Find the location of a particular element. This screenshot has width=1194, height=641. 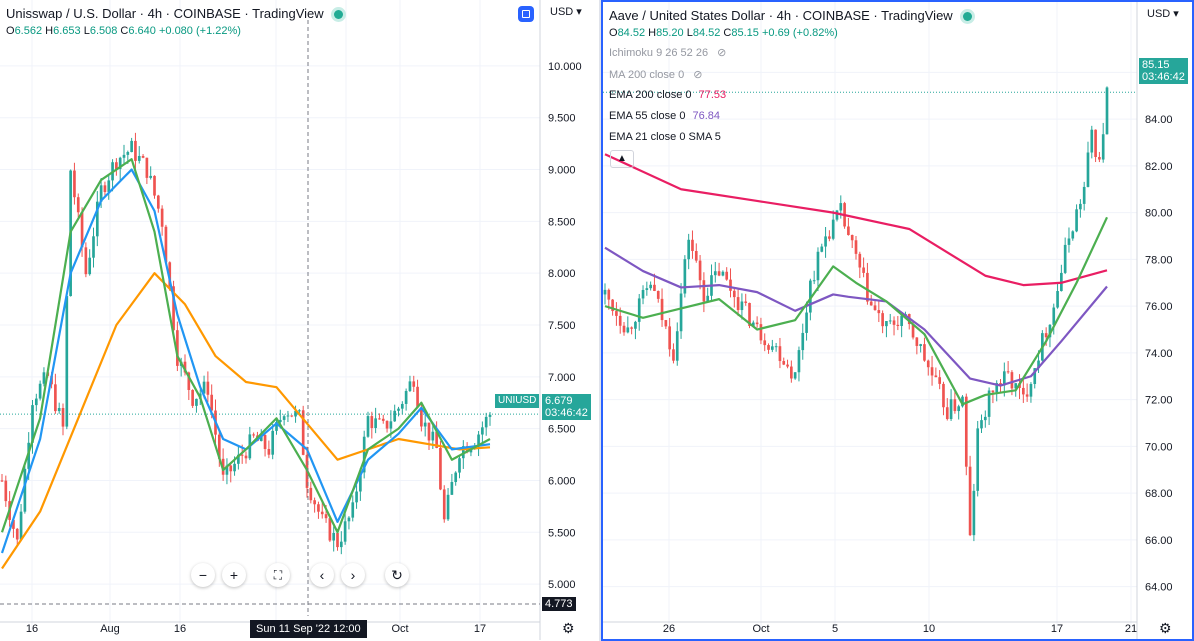

fullscreen-icon: ⛶ is located at coordinates (278, 575).